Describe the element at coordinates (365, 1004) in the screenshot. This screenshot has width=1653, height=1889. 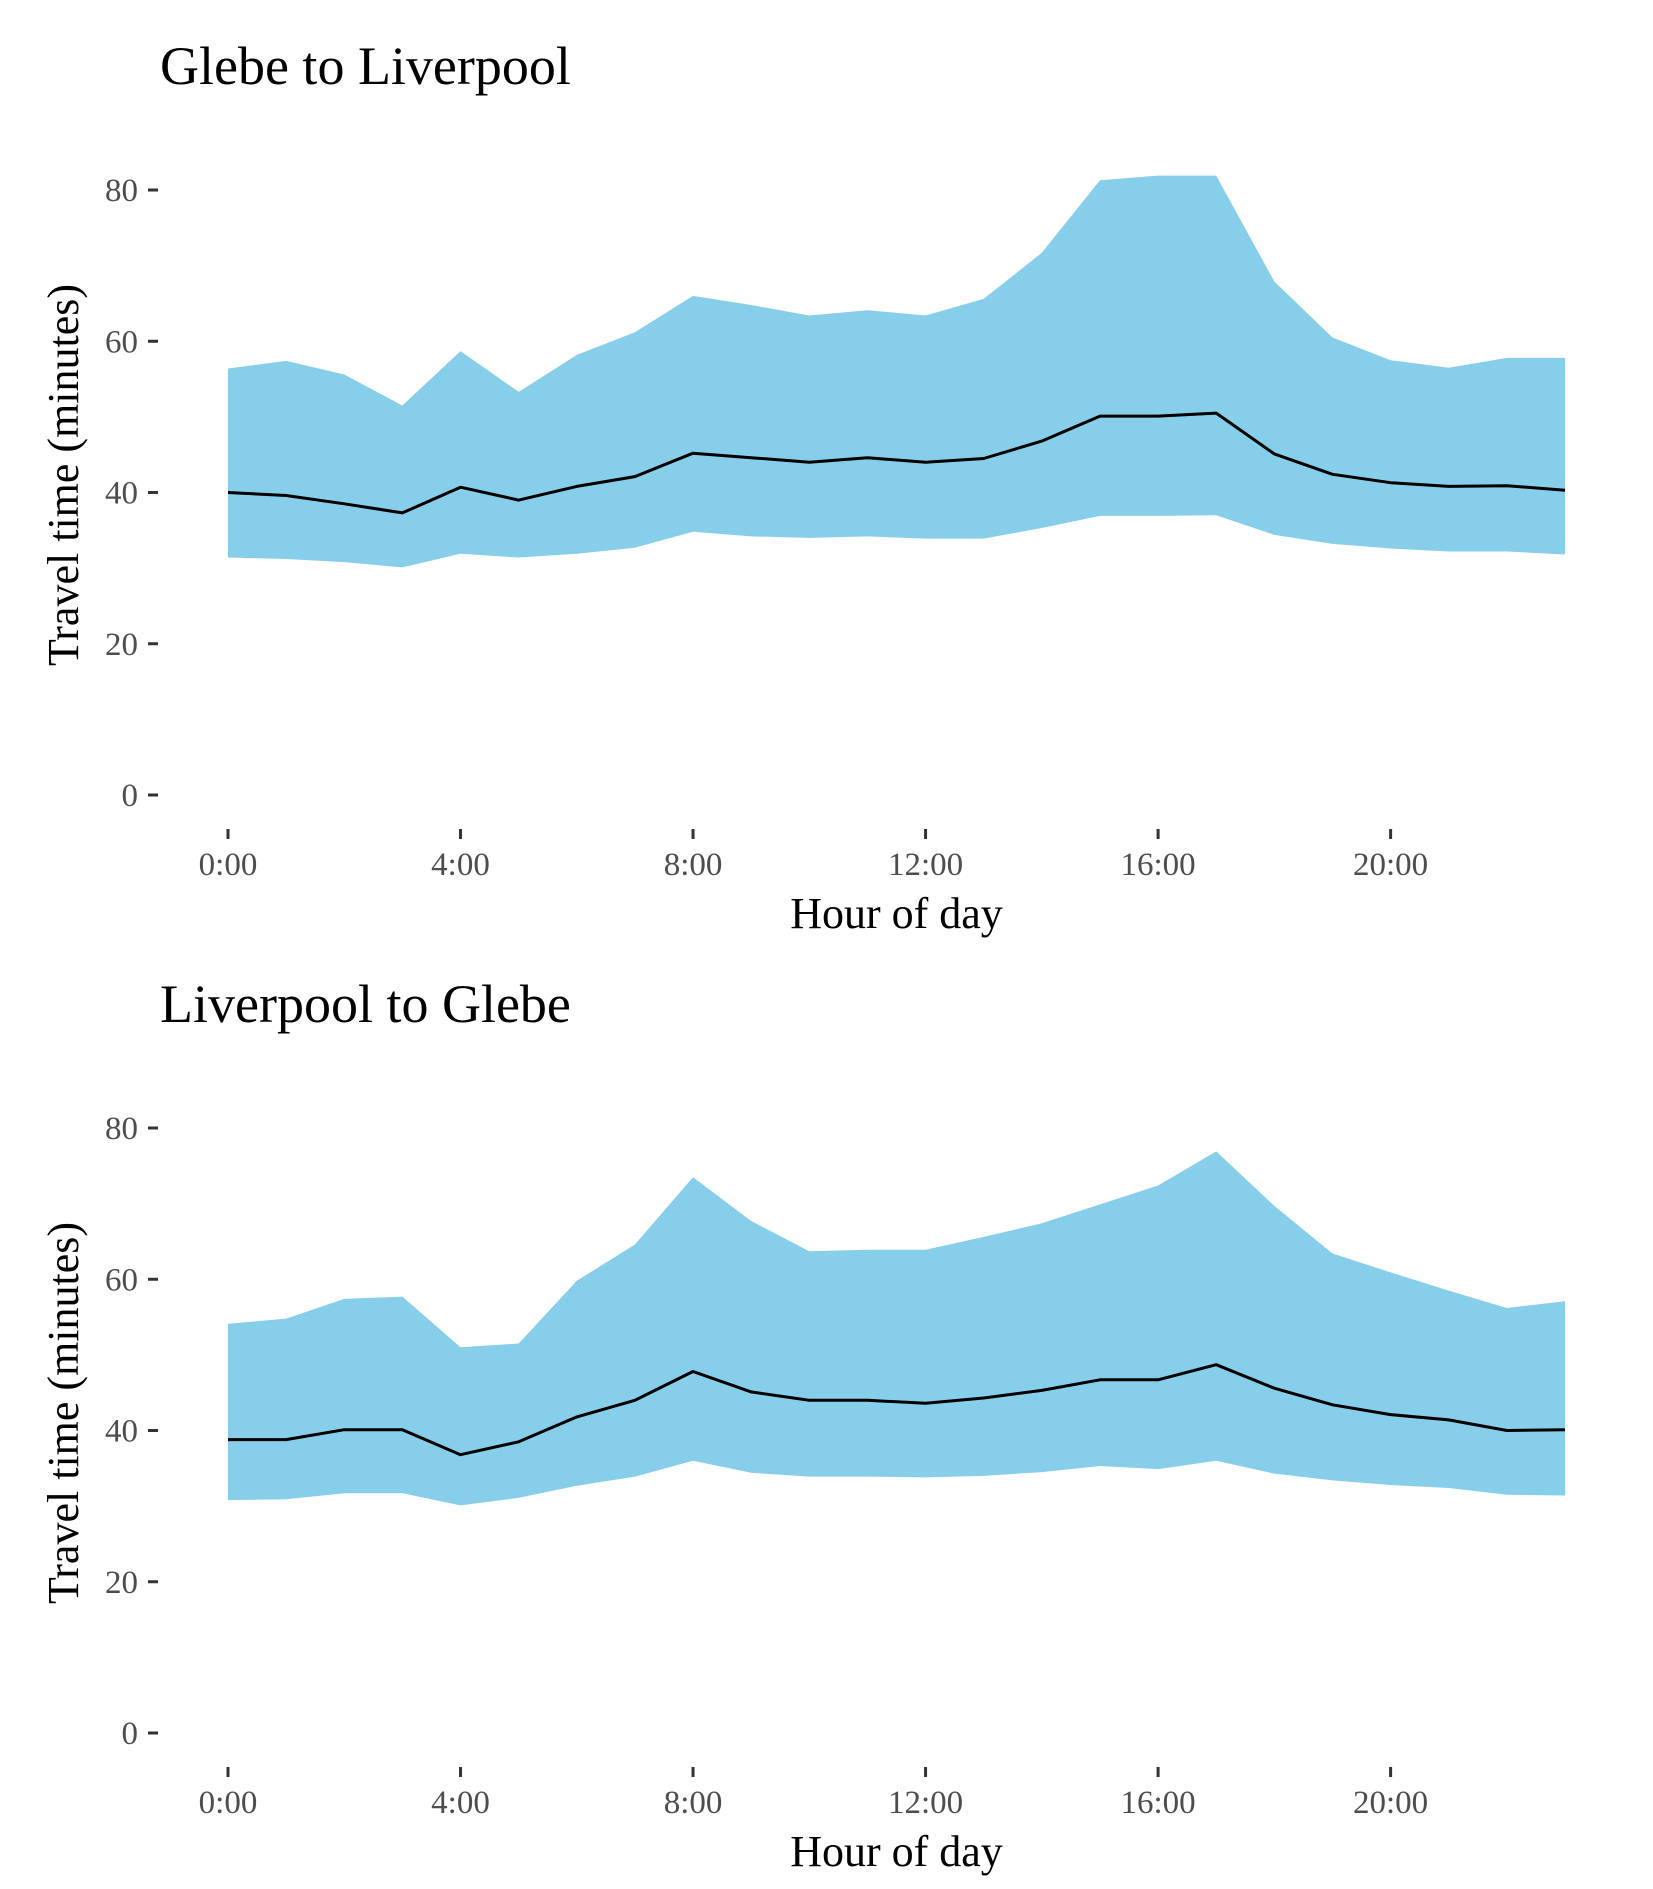
I see `chart-title: Liverpool to Glebe` at that location.